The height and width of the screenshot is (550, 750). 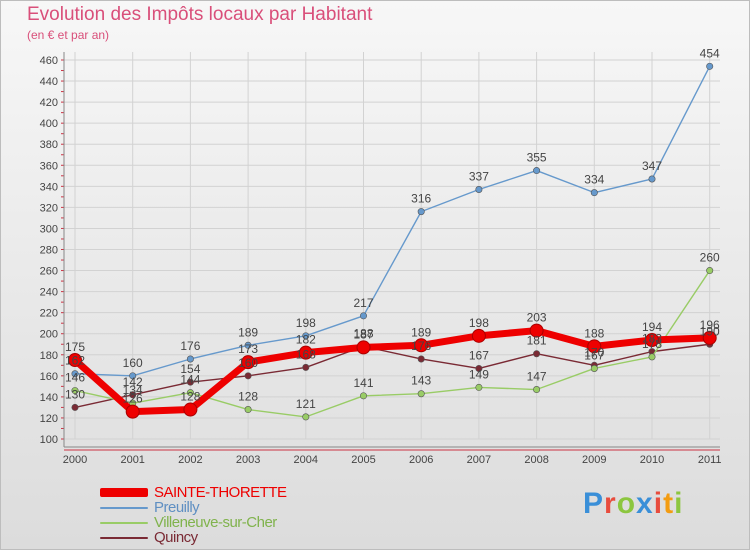 What do you see at coordinates (133, 390) in the screenshot?
I see `data-label: 134` at bounding box center [133, 390].